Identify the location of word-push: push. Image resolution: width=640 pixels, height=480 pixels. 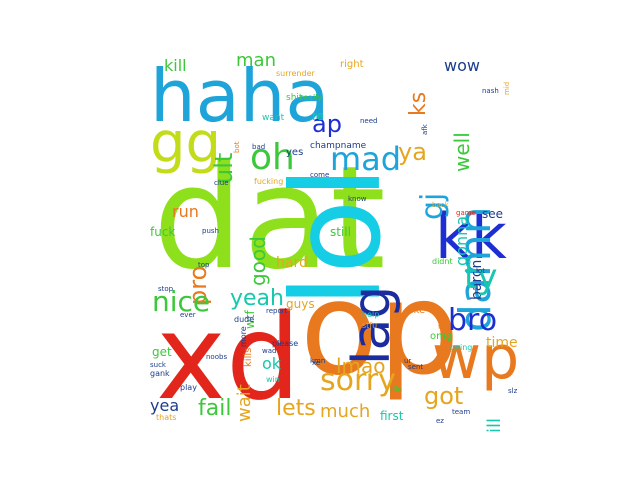
(210, 231).